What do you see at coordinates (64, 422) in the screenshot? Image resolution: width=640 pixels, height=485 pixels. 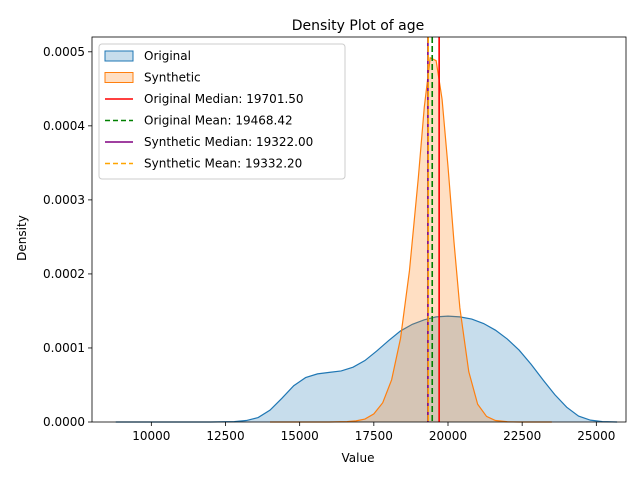 I see `y-tick-label: 0.0000` at bounding box center [64, 422].